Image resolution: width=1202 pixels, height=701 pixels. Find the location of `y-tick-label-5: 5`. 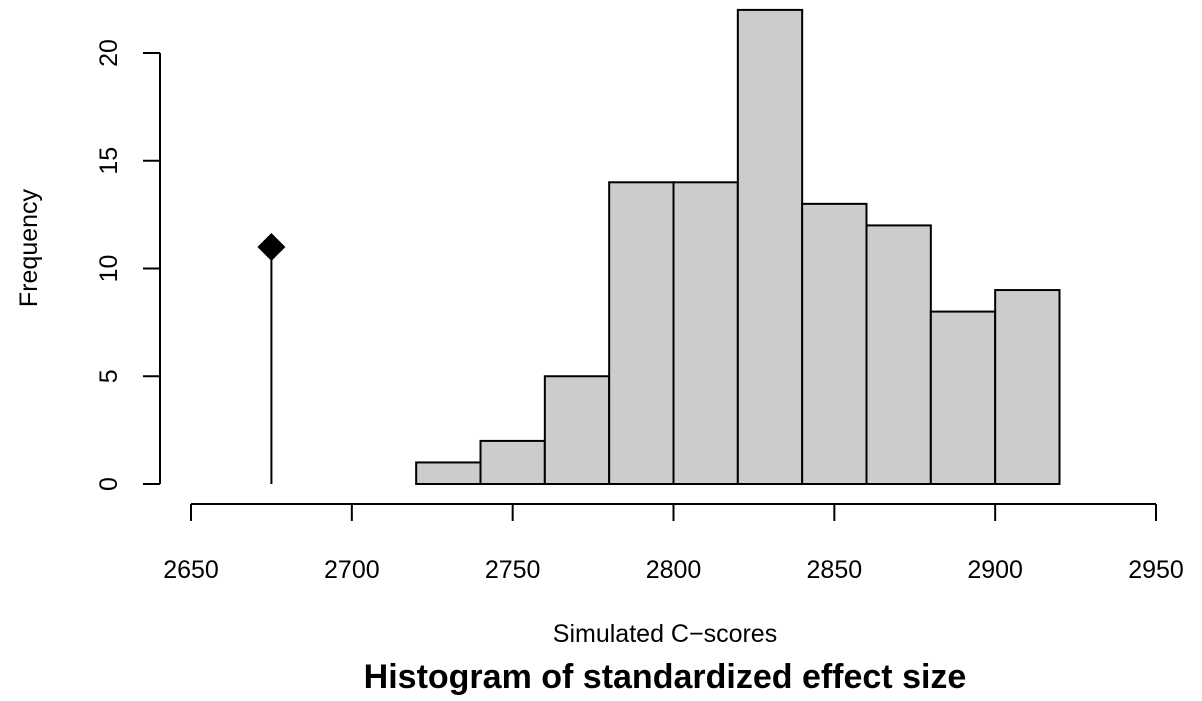

y-tick-label-5: 5 is located at coordinates (109, 376).